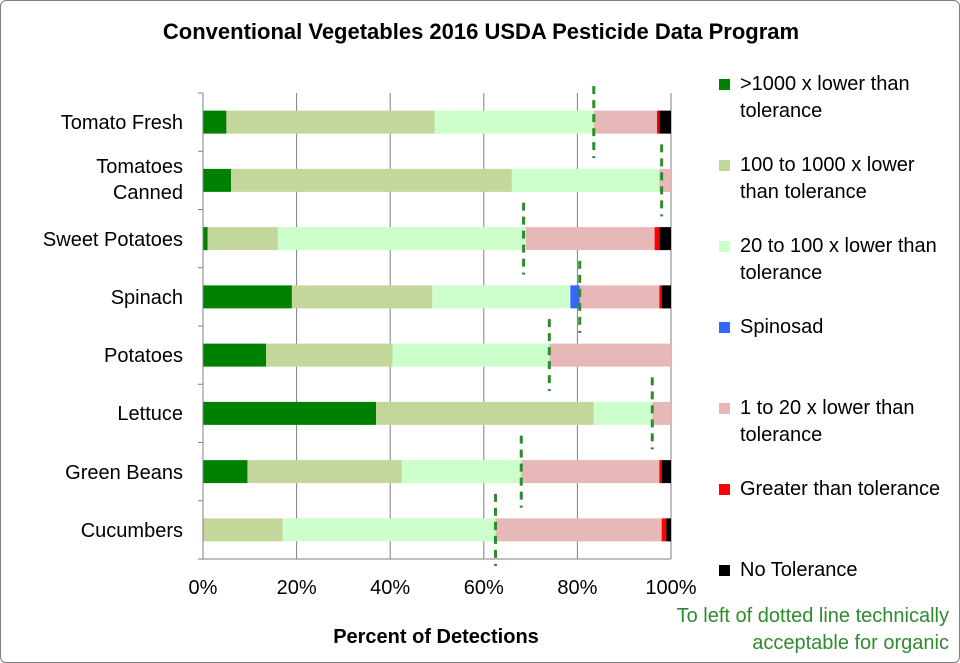  Describe the element at coordinates (390, 588) in the screenshot. I see `x-tick-label: 40%` at that location.